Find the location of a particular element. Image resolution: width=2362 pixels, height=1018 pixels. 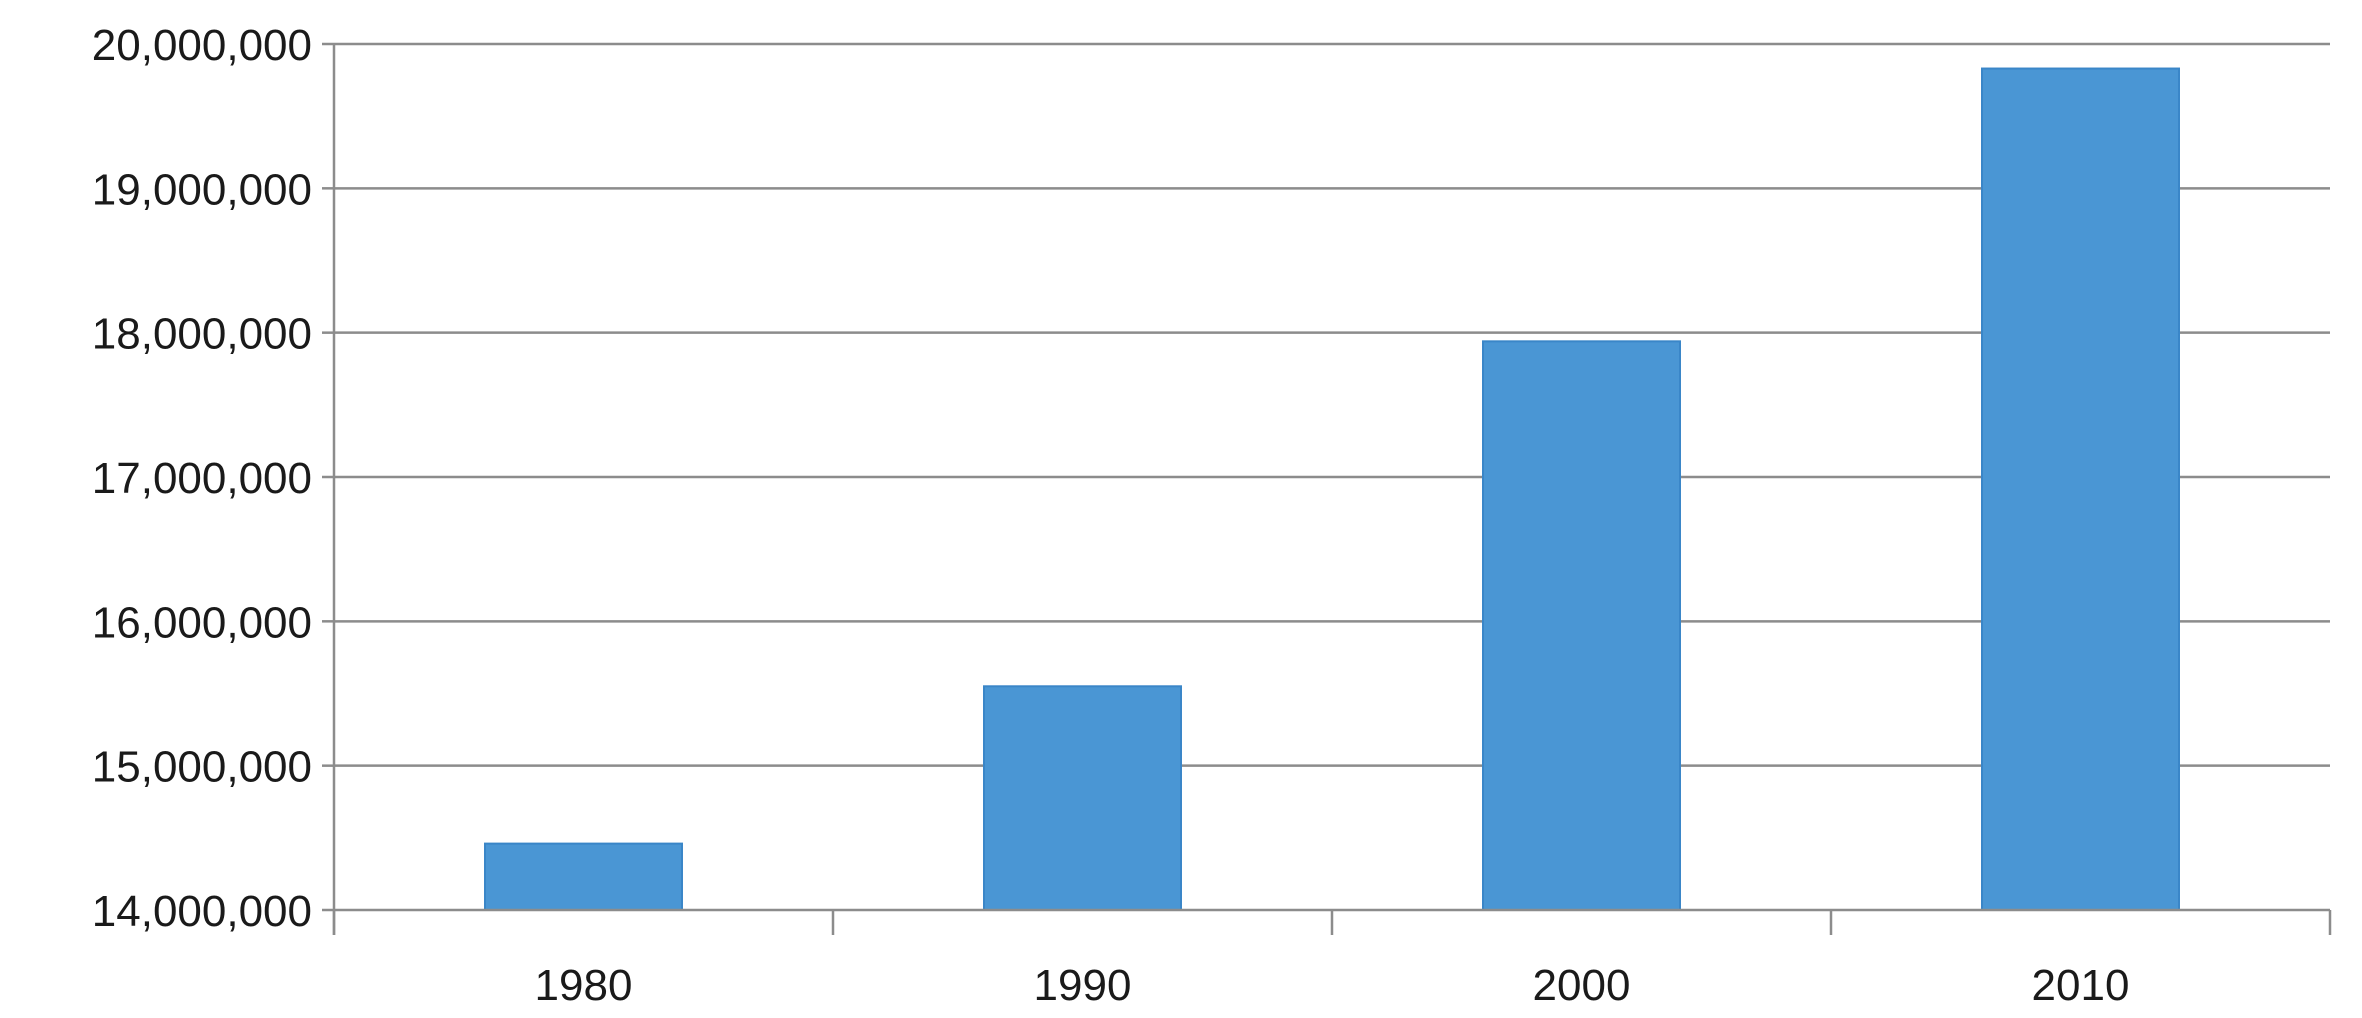

y-tick-label: 19,000,000 is located at coordinates (202, 189).